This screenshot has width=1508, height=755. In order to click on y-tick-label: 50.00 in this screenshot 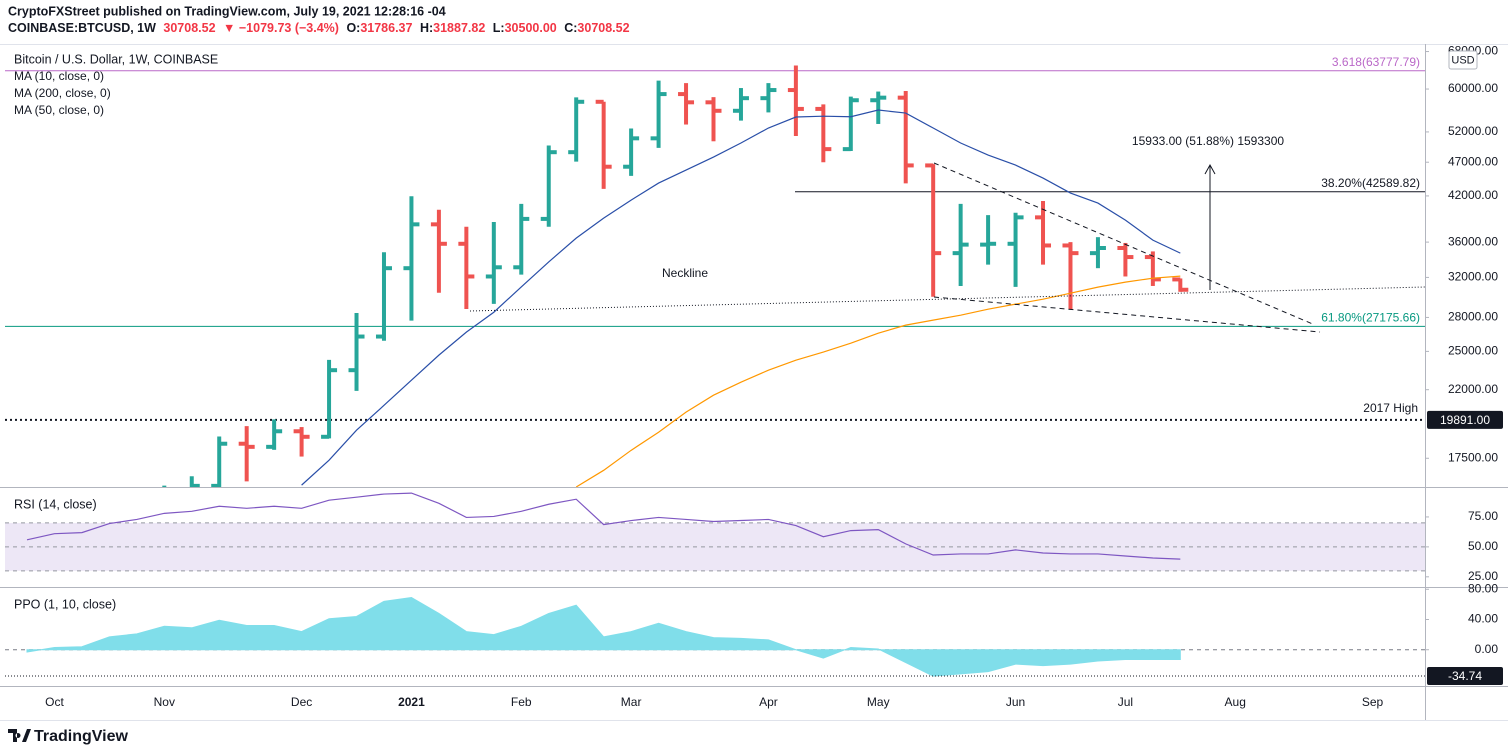, I will do `click(1483, 546)`.